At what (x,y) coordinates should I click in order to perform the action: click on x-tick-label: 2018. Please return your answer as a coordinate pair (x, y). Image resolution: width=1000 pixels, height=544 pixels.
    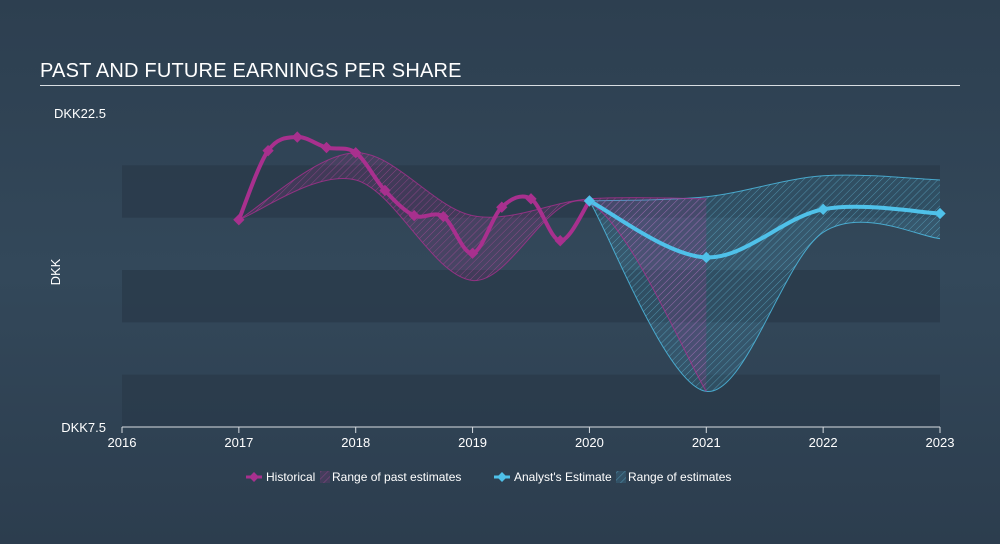
    Looking at the image, I should click on (355, 442).